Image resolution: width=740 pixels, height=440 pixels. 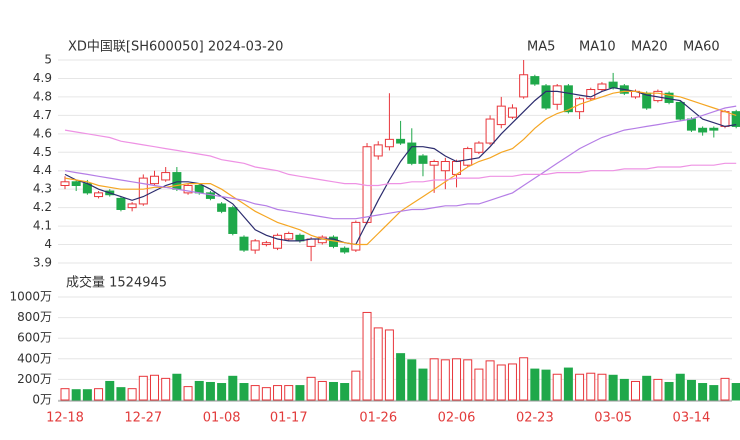 I want to click on x-tick-label: 02-23, so click(x=535, y=418).